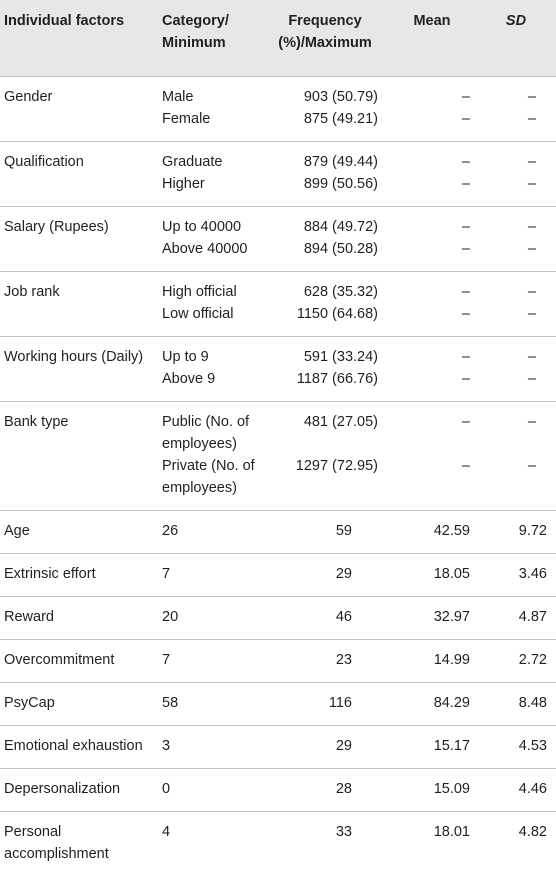 The image size is (556, 876). I want to click on table-cell: 628 (35.32), so click(325, 288).